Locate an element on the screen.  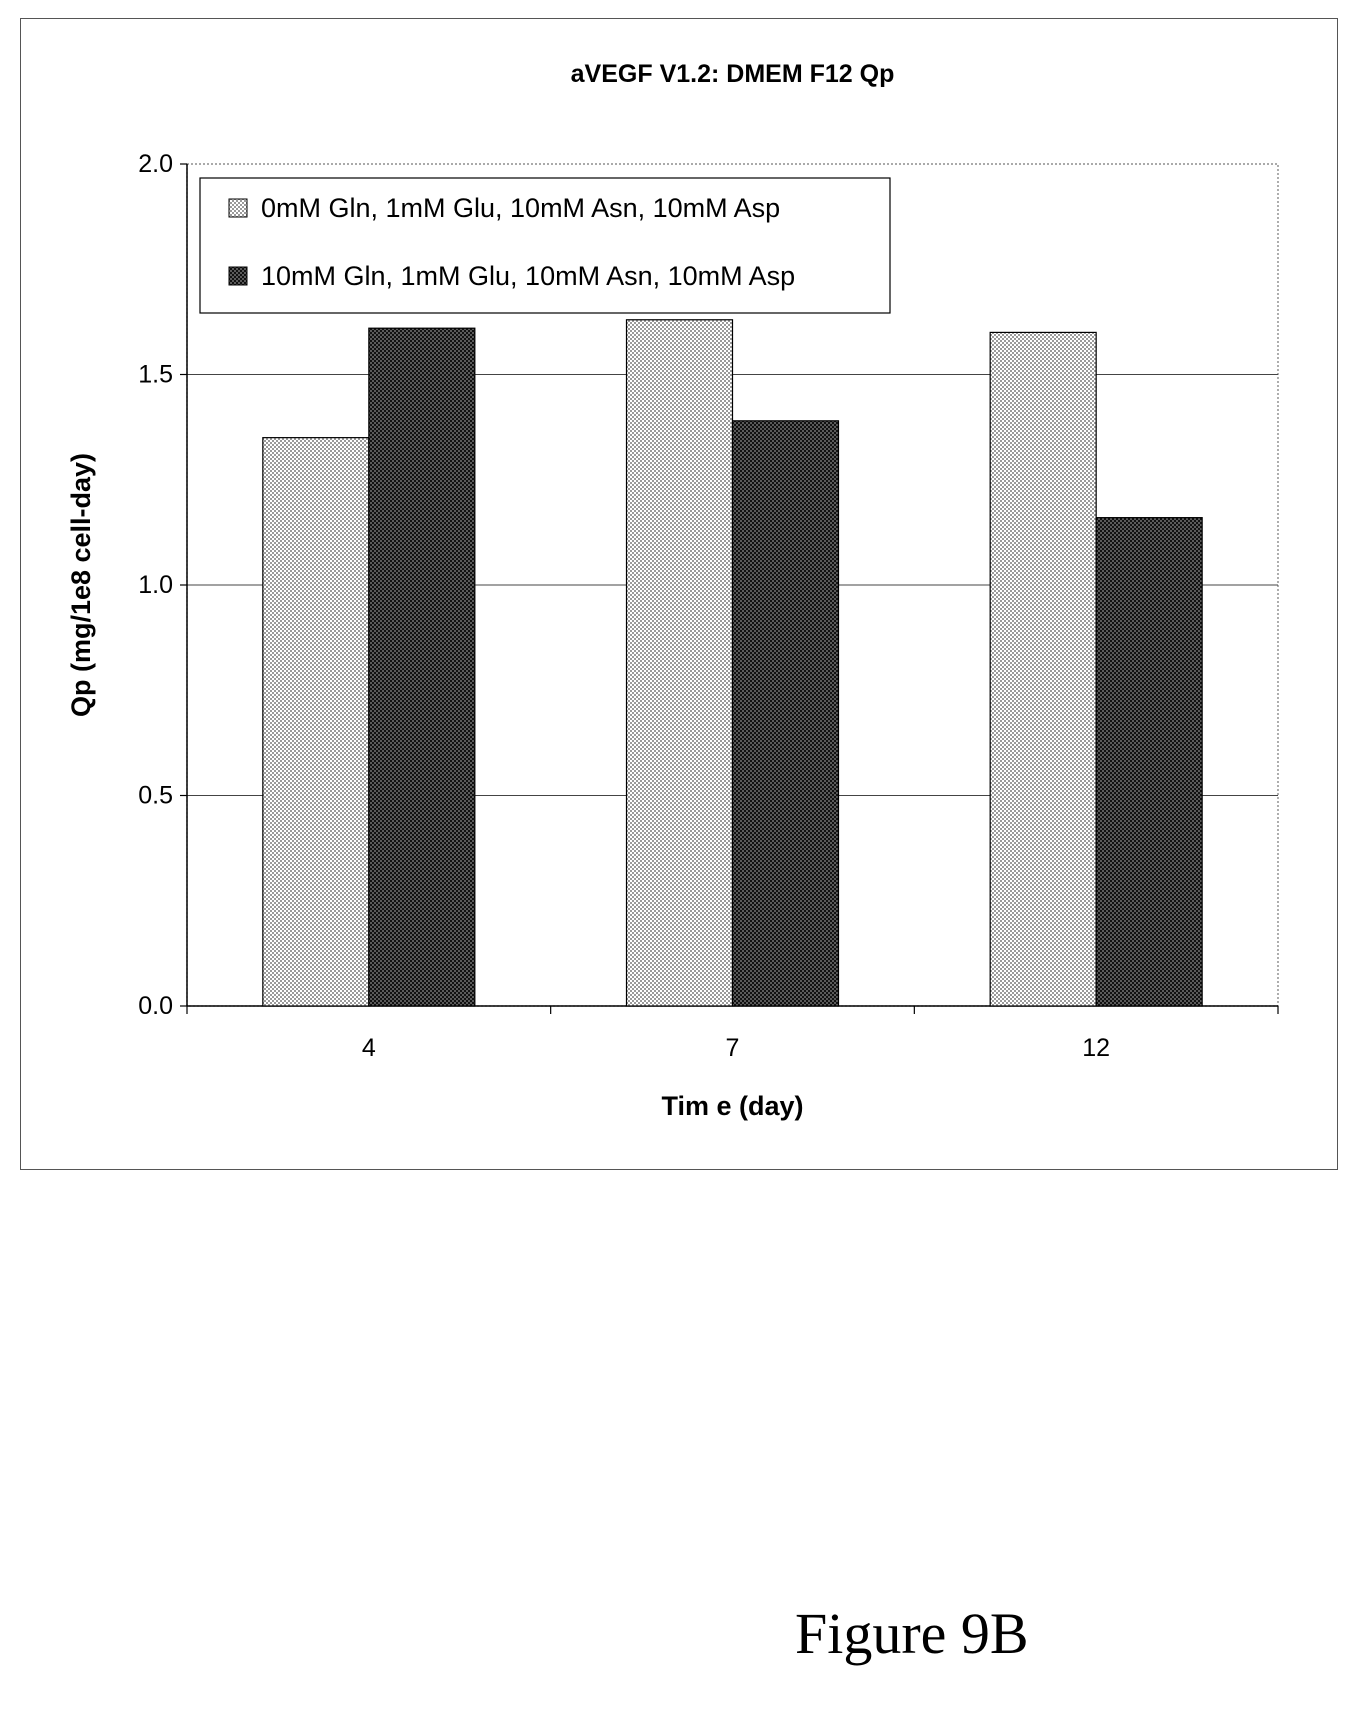
x-tick-label: 12 is located at coordinates (1096, 1048).